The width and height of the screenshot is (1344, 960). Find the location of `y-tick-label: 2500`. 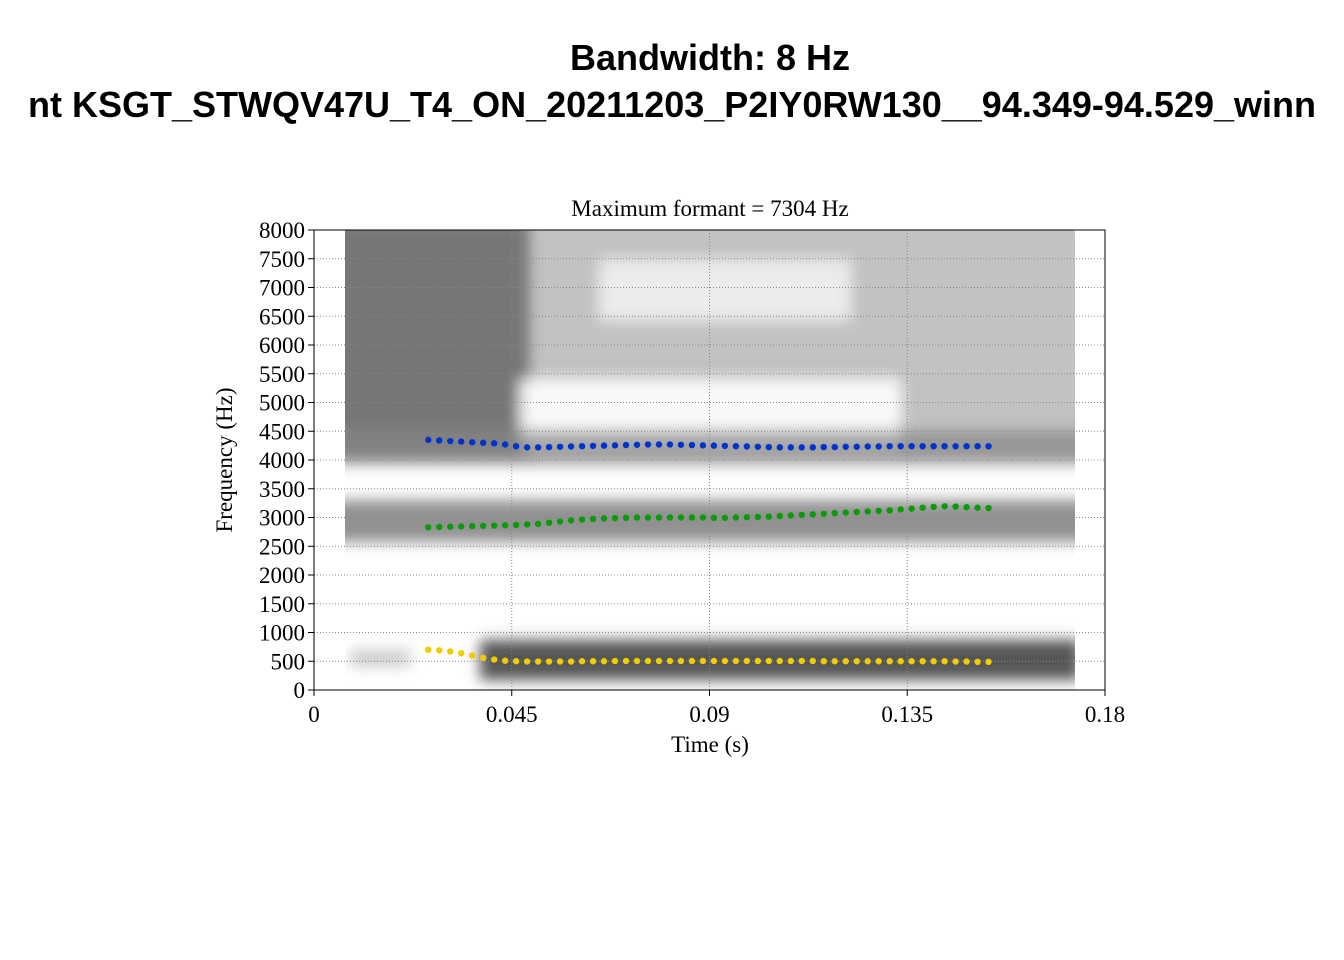

y-tick-label: 2500 is located at coordinates (282, 546).